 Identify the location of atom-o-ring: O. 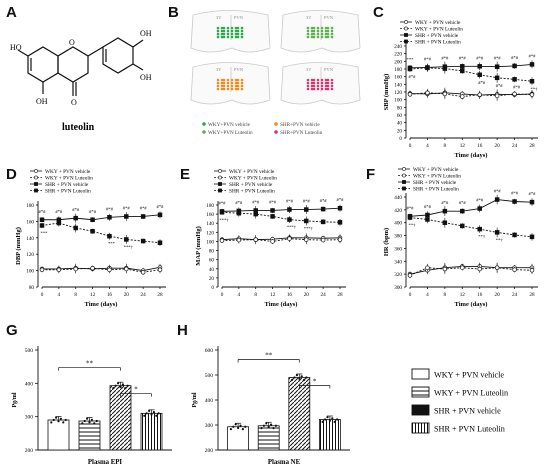
(72, 42).